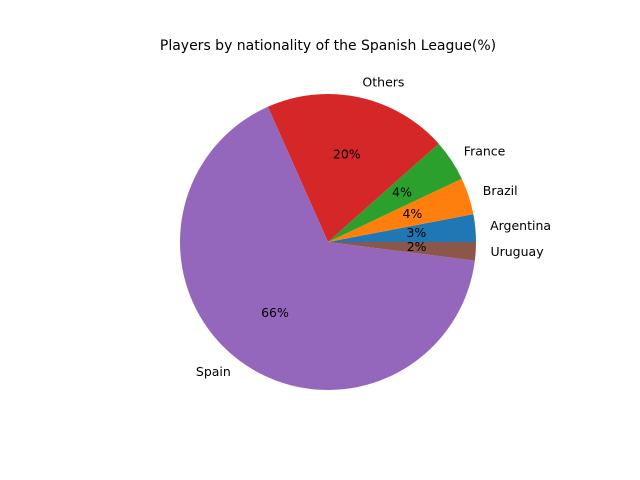  I want to click on slice-label-spain: Spain, so click(213, 371).